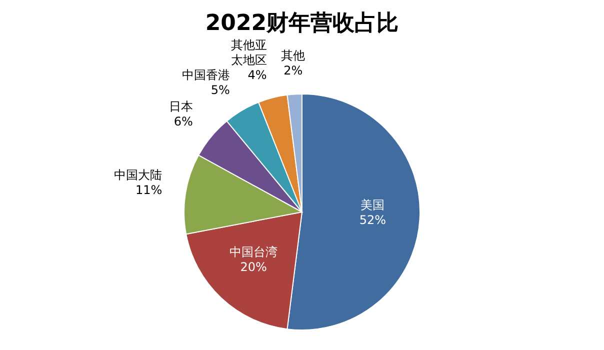  Describe the element at coordinates (372, 219) in the screenshot. I see `data-label: 52%` at that location.